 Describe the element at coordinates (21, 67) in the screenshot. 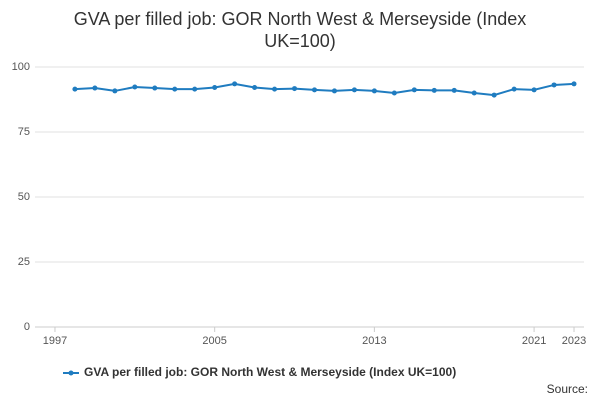

I see `y-tick-label: 100` at that location.